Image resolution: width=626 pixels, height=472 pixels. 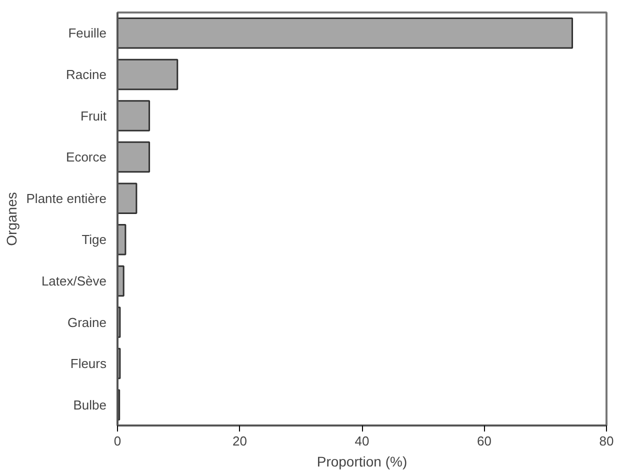 What do you see at coordinates (66, 198) in the screenshot?
I see `y-tick-label: Plante entière` at bounding box center [66, 198].